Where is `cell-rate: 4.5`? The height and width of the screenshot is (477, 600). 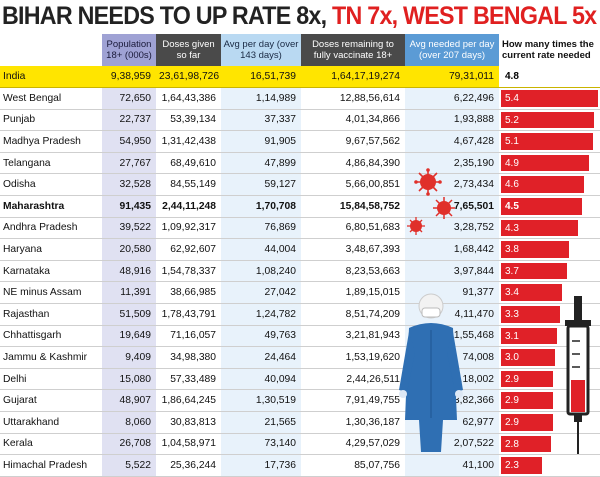 cell-rate: 4.5 is located at coordinates (549, 206).